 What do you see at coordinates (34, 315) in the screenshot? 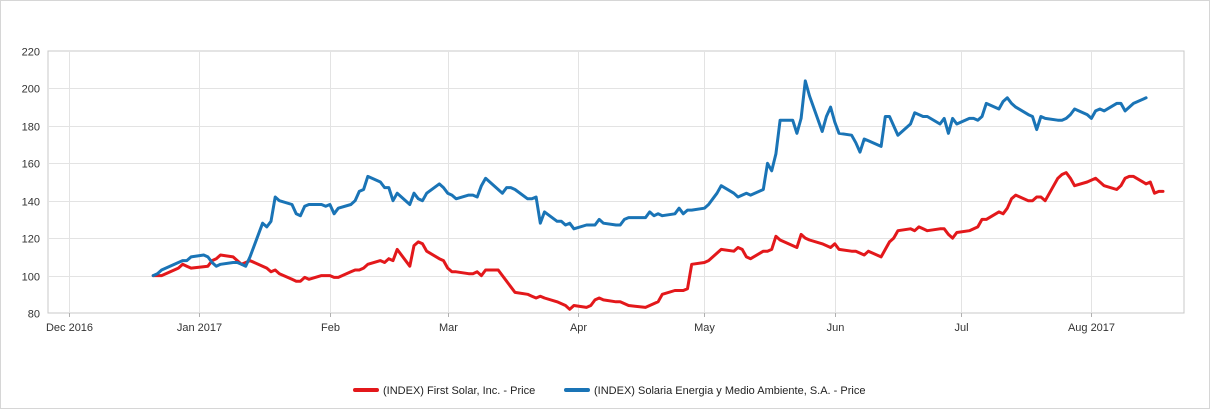
I see `y-tick-label: 80` at bounding box center [34, 315].